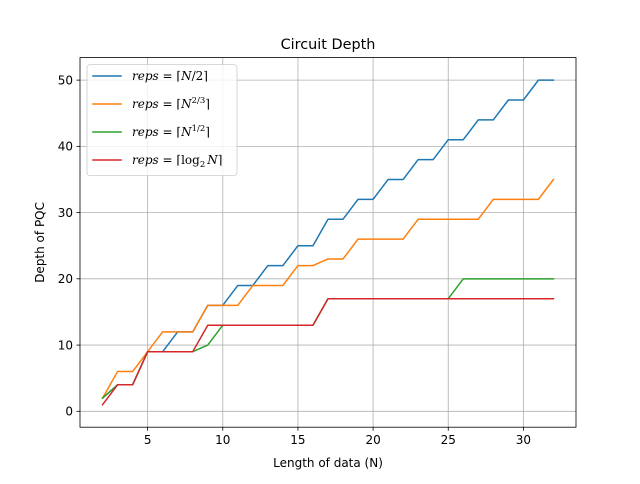 This screenshot has height=484, width=640. I want to click on y-tick-label: 50, so click(65, 80).